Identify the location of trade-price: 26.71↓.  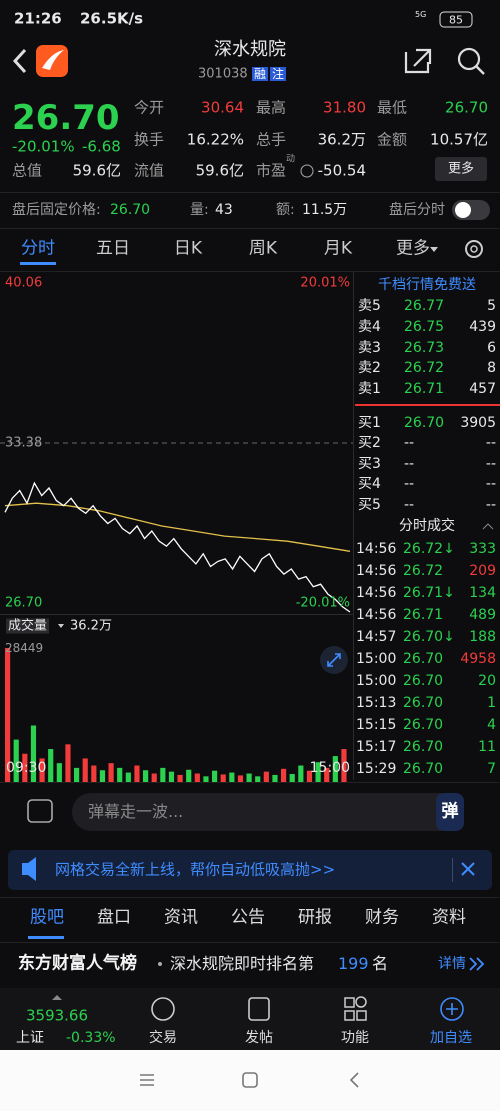
(429, 593).